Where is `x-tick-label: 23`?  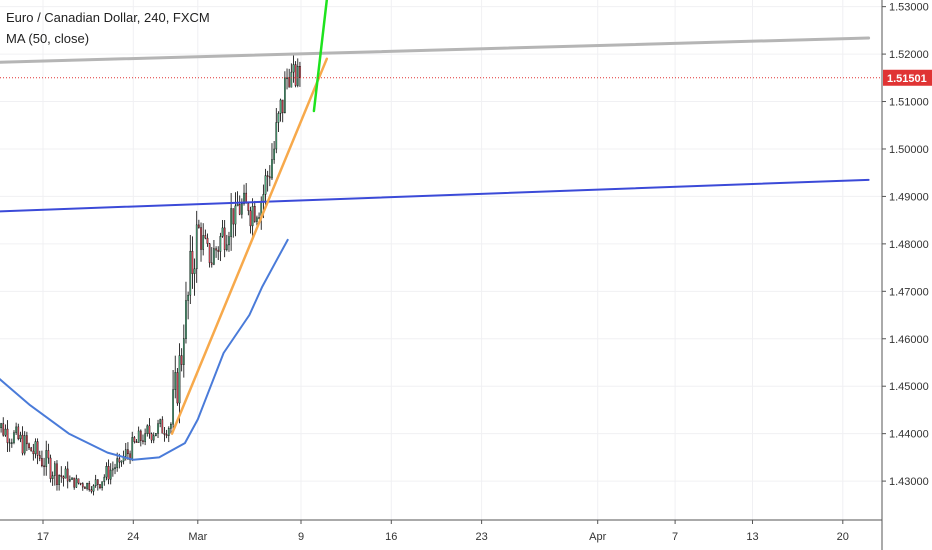 x-tick-label: 23 is located at coordinates (481, 537).